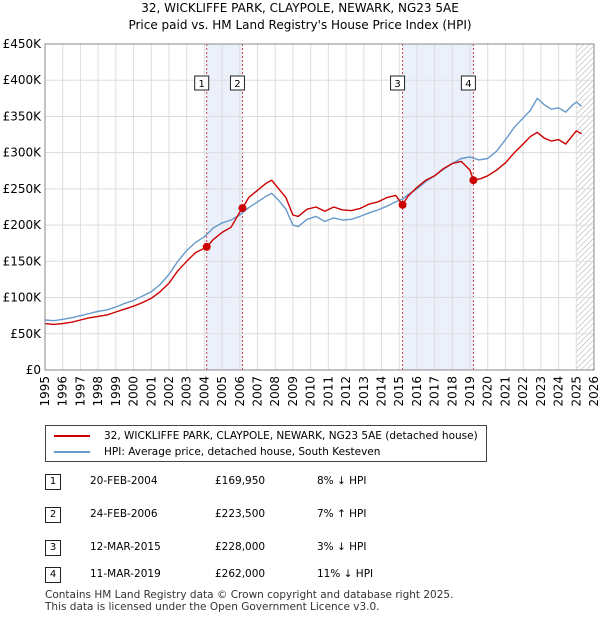 The image size is (600, 620). I want to click on sale-marker-label: 2, so click(237, 84).